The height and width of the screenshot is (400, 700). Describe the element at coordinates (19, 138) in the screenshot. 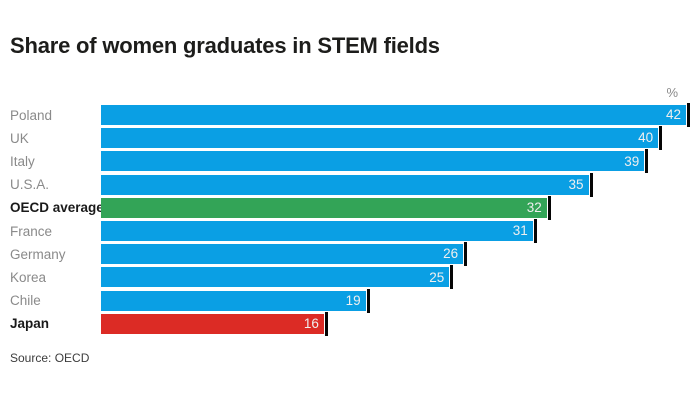

I see `category-label: UK` at that location.